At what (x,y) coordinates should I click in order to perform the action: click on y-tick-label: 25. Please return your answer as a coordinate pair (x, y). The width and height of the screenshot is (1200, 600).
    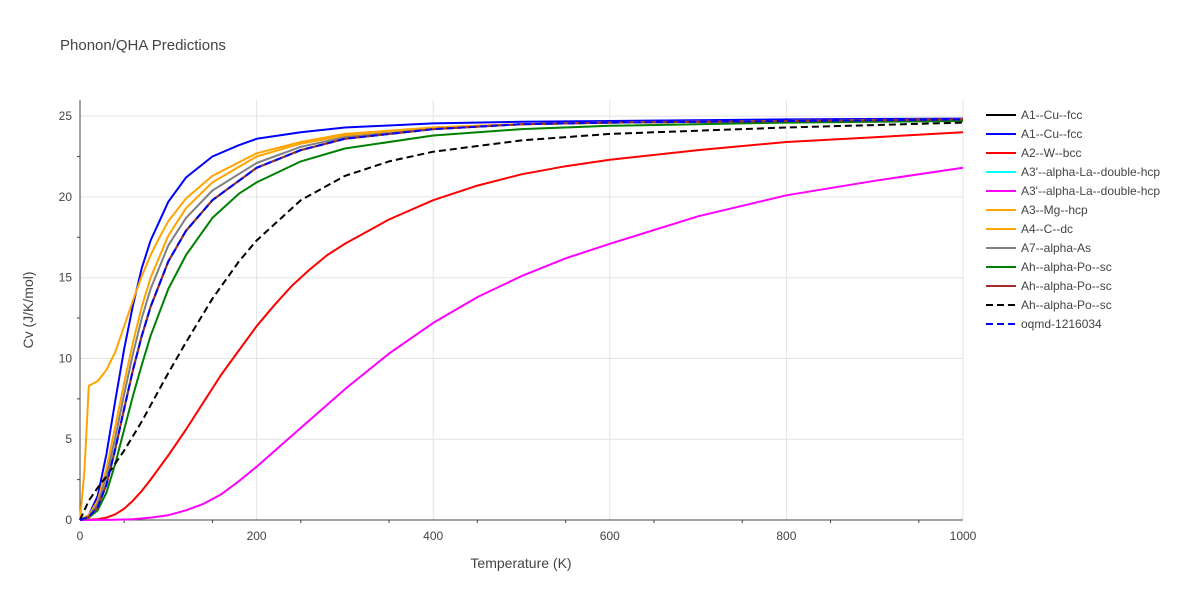
    Looking at the image, I should click on (66, 116).